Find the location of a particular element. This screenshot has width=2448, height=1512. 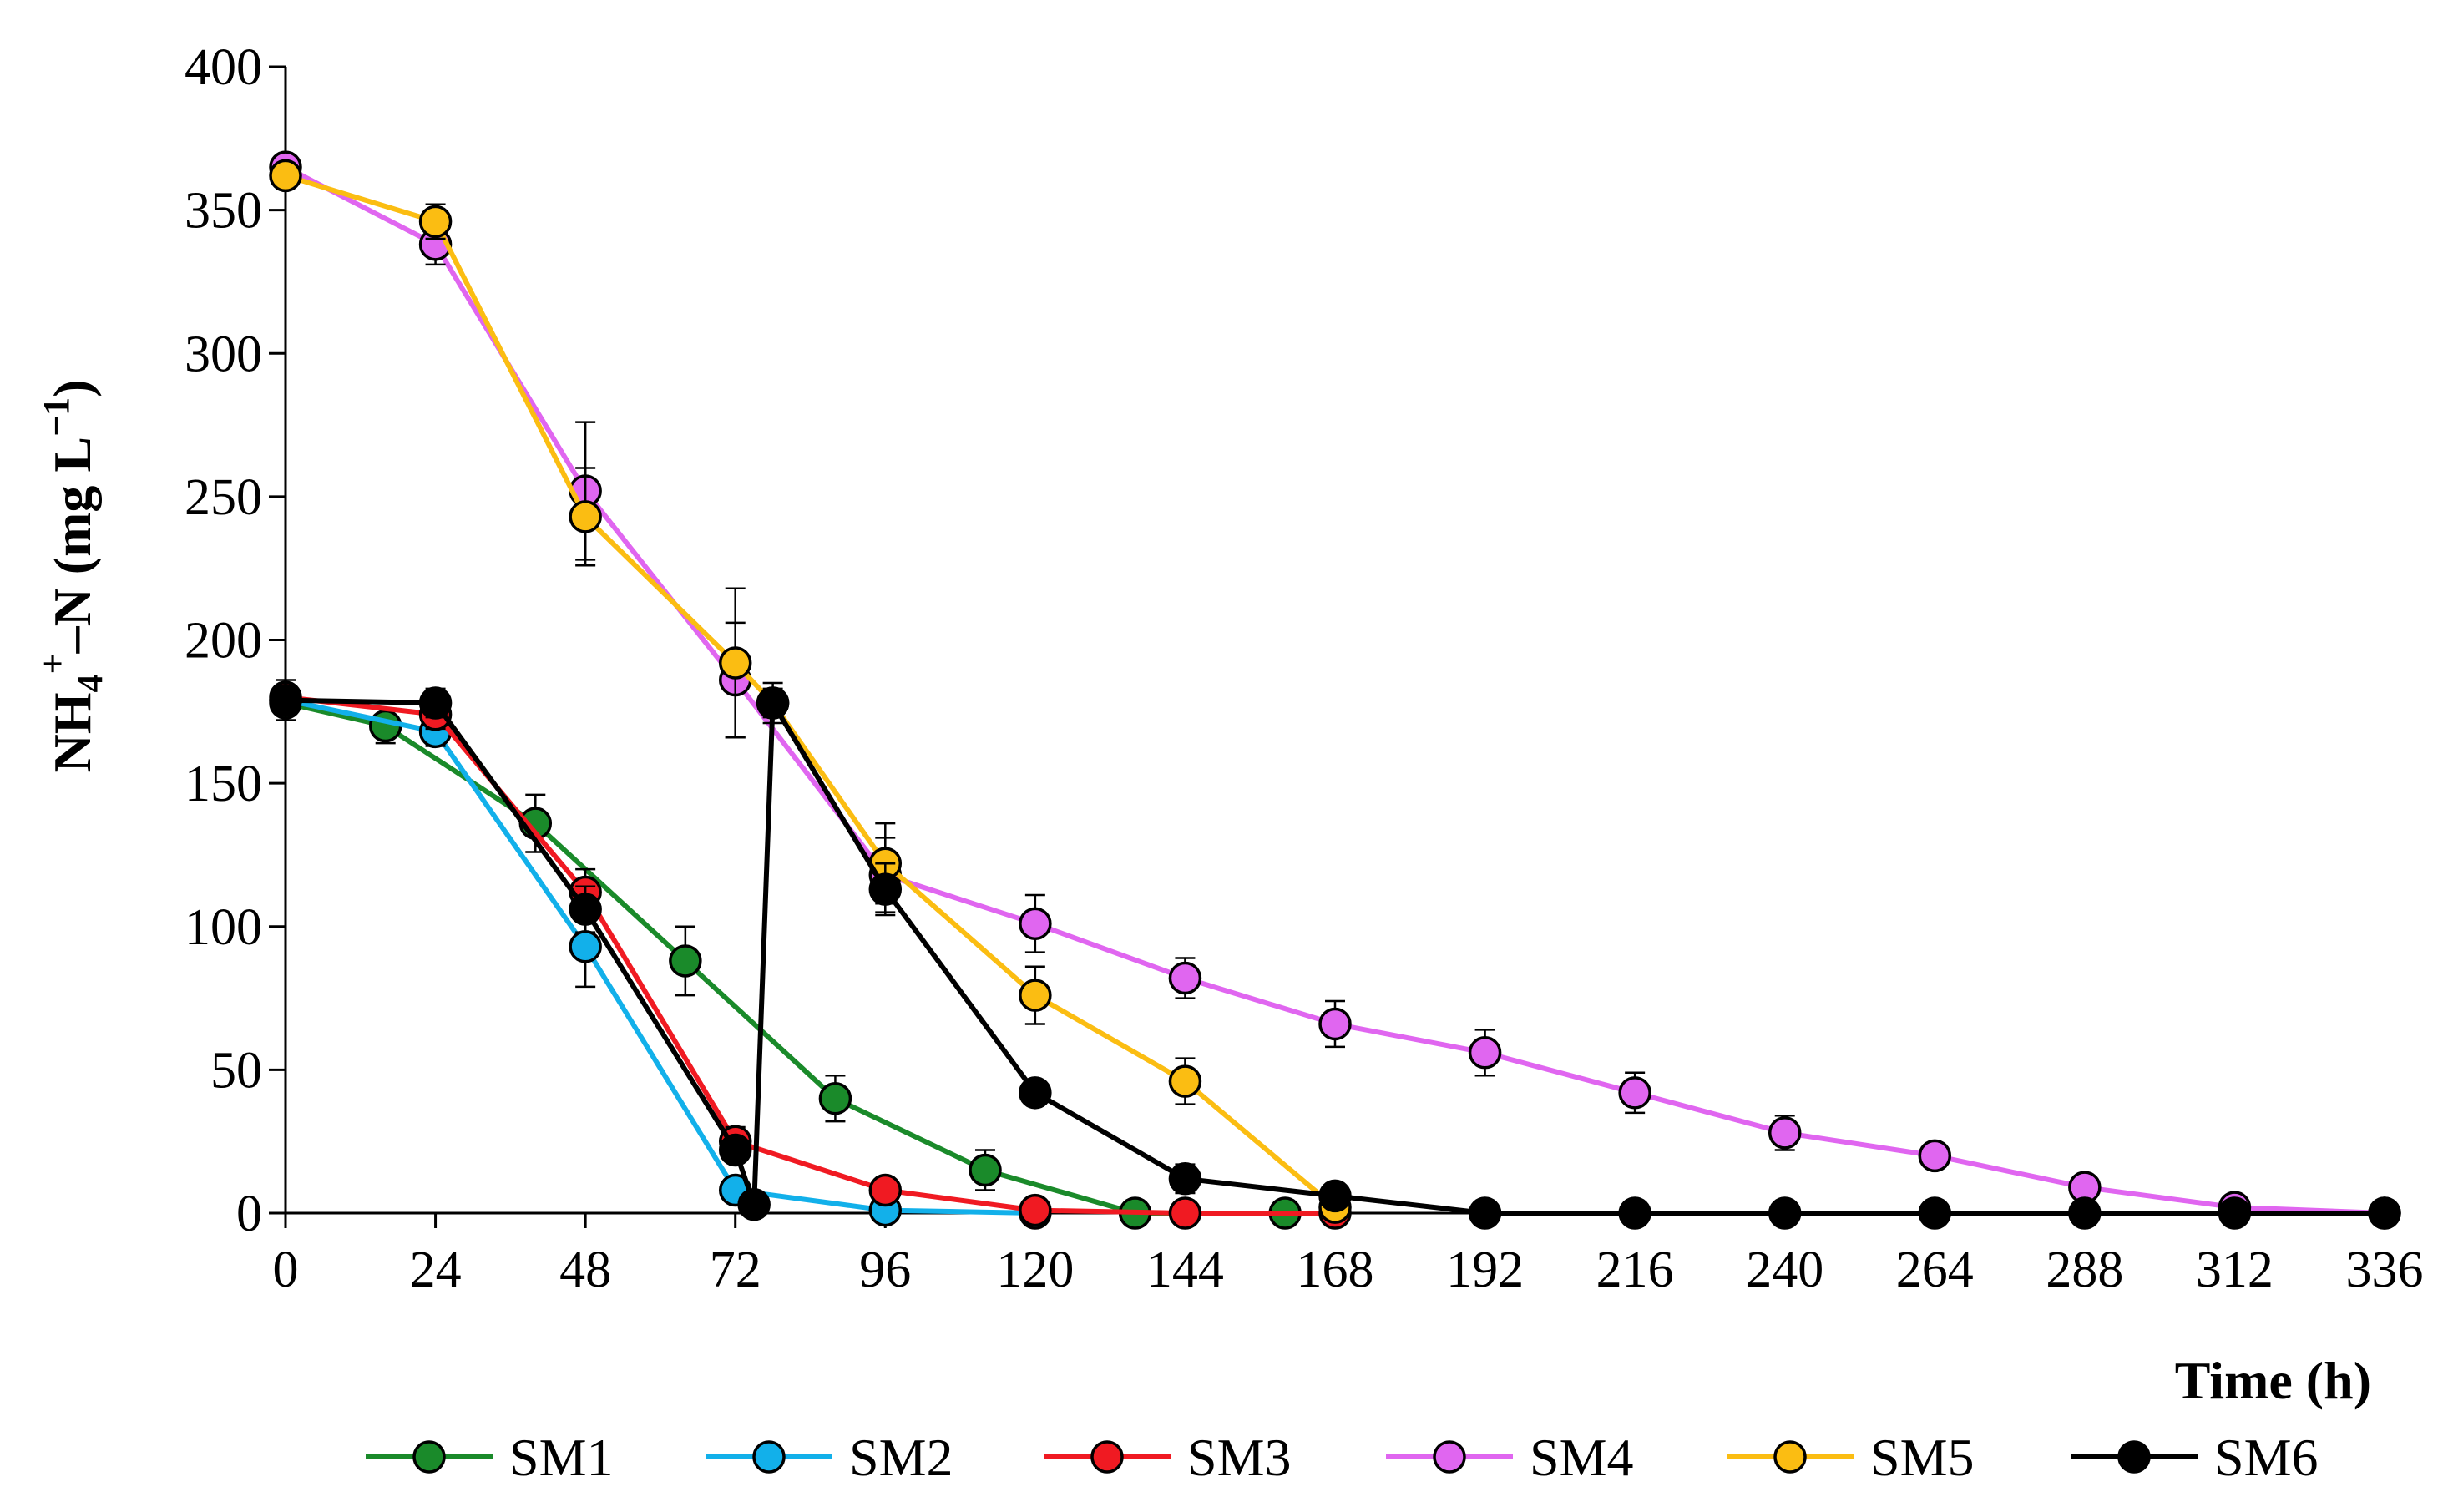

x-axis-title: Time (h) is located at coordinates (2273, 1380).